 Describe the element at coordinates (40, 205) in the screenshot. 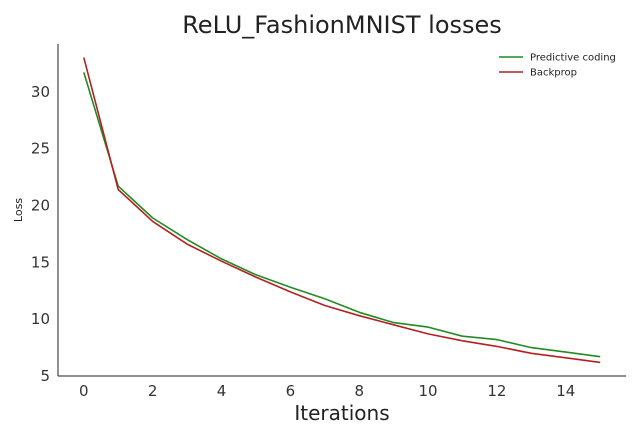

I see `y-tick-label: 20` at that location.